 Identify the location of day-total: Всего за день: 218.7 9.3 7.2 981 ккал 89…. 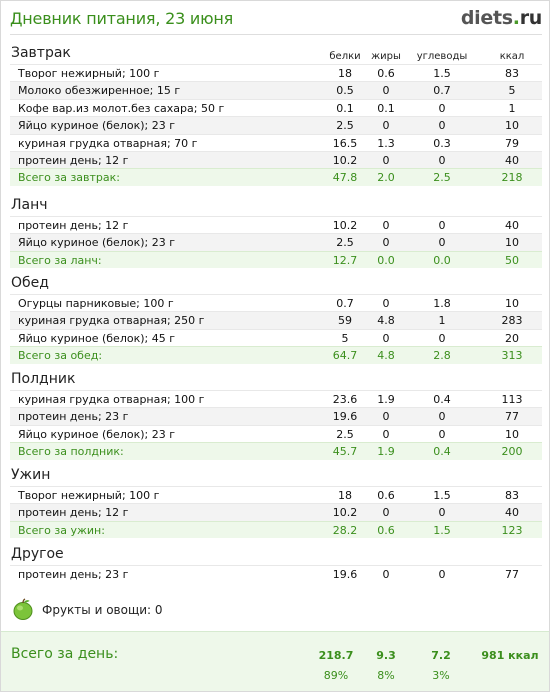
(275, 661).